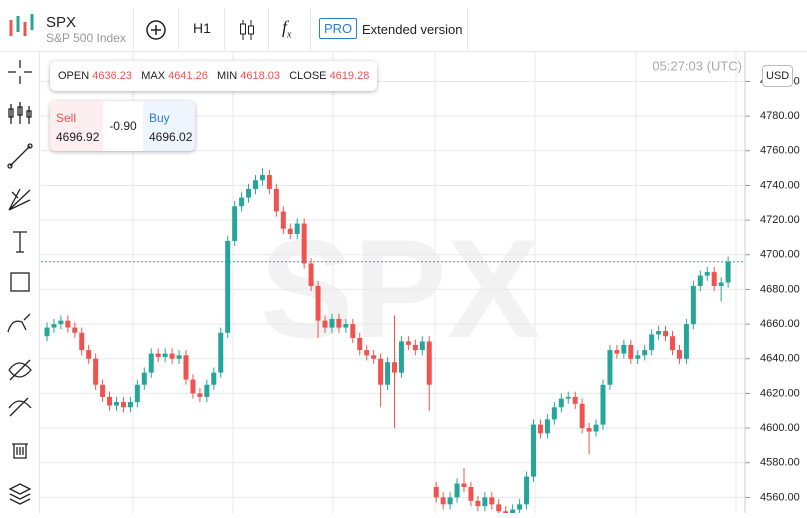 This screenshot has width=807, height=518. I want to click on ohlc-value: 4619.28, so click(349, 76).